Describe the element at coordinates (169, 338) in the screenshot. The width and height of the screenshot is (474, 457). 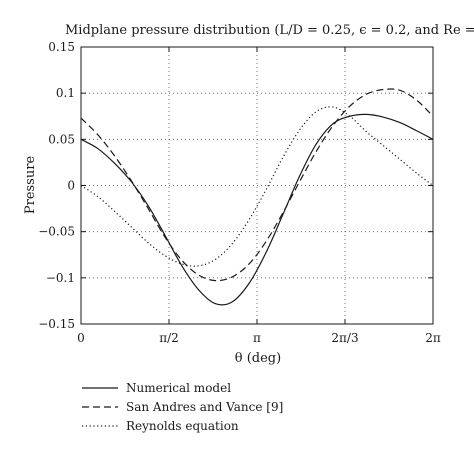
I see `x-tick-label: π/2` at that location.